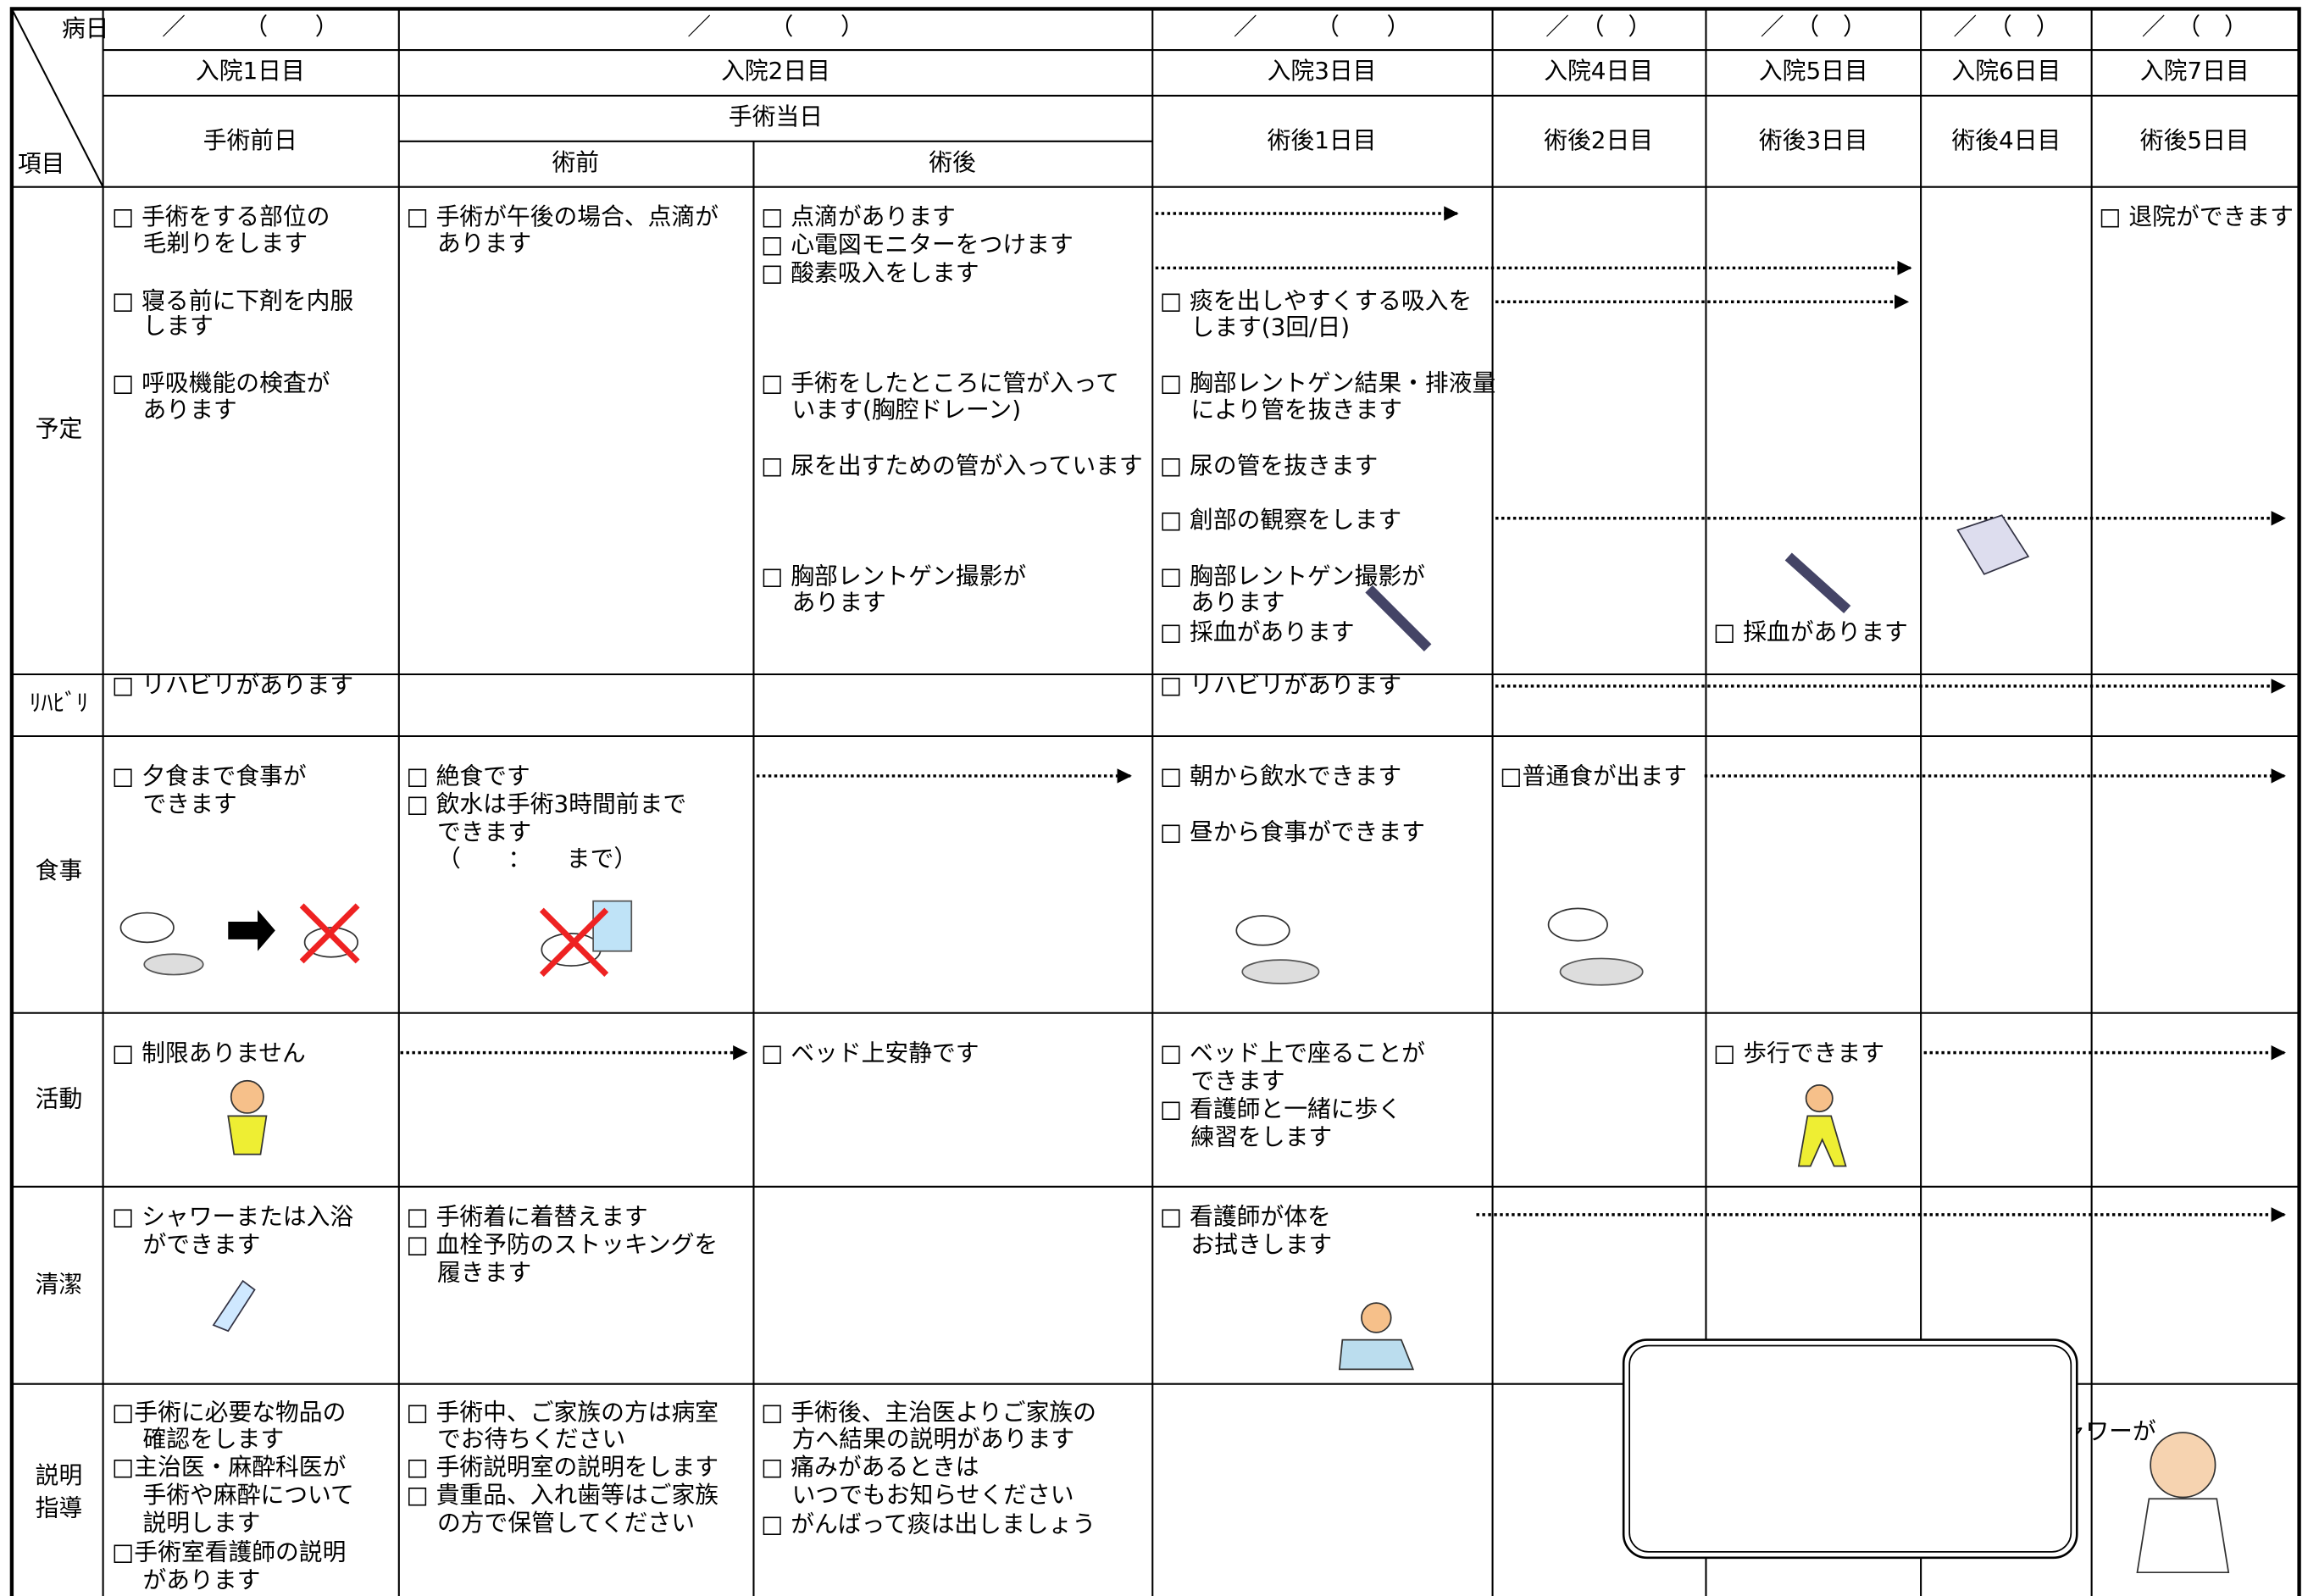 The height and width of the screenshot is (1596, 2308). I want to click on cell-text: □ 手術着に着替えます, so click(526, 1216).